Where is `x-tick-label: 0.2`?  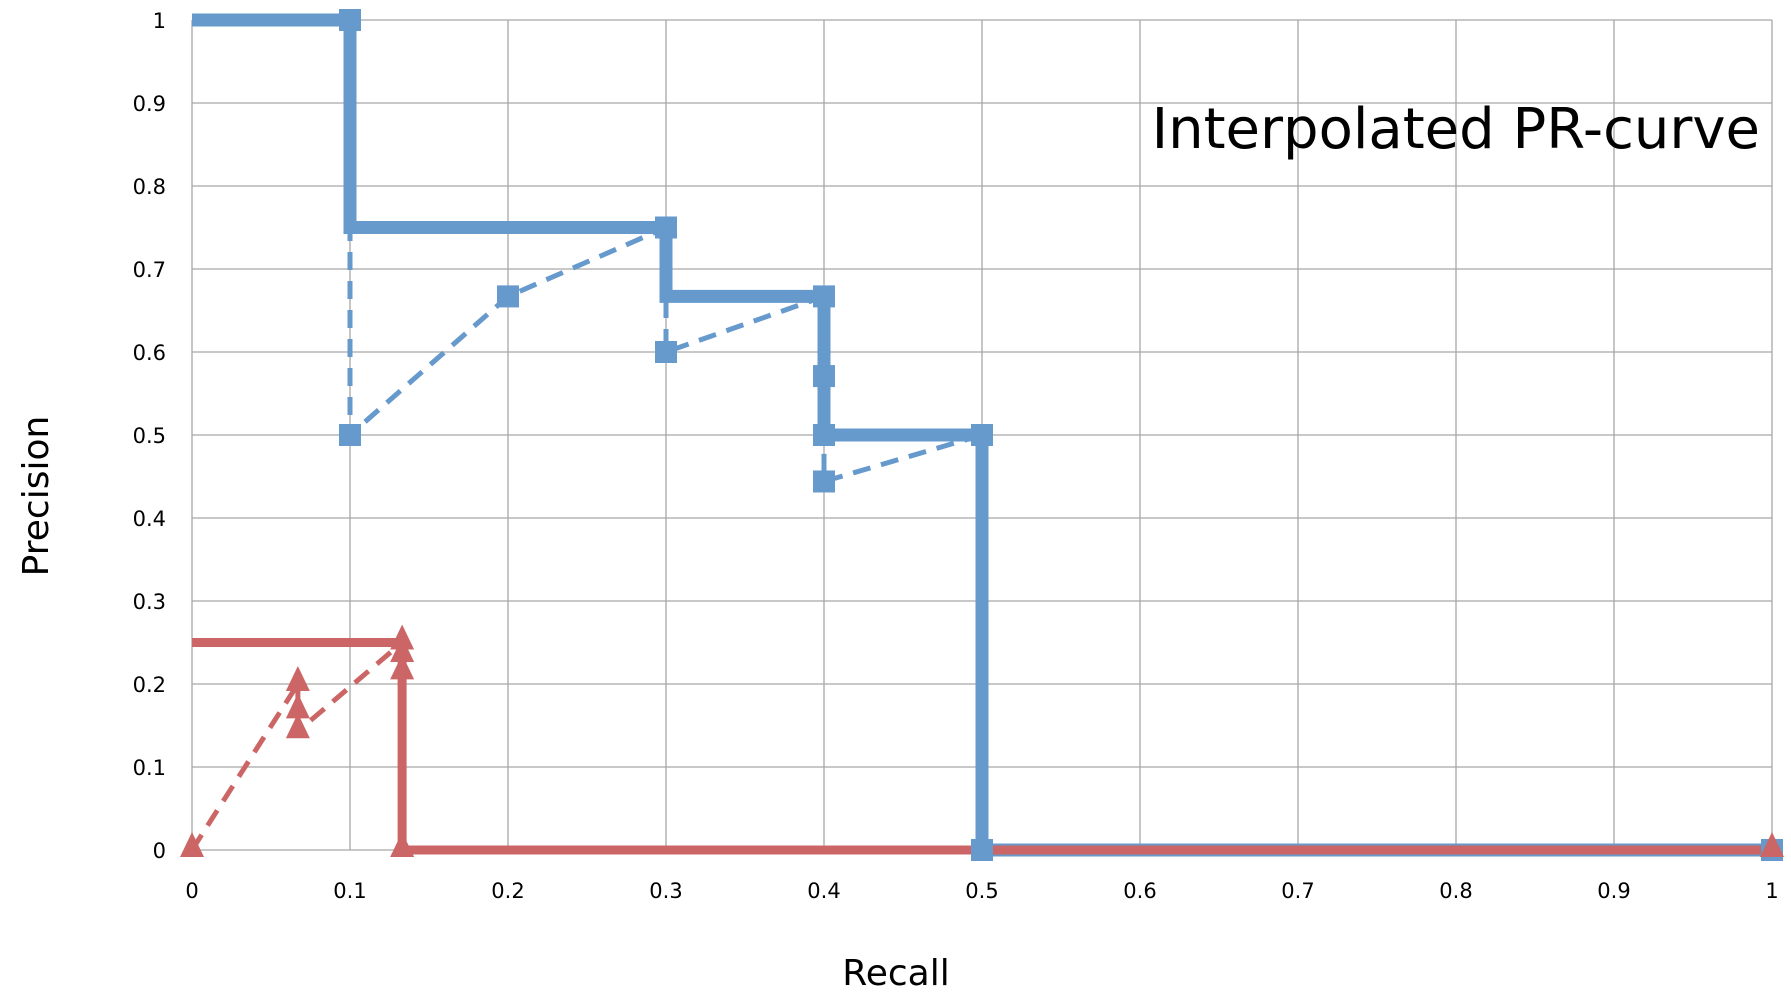 x-tick-label: 0.2 is located at coordinates (507, 891).